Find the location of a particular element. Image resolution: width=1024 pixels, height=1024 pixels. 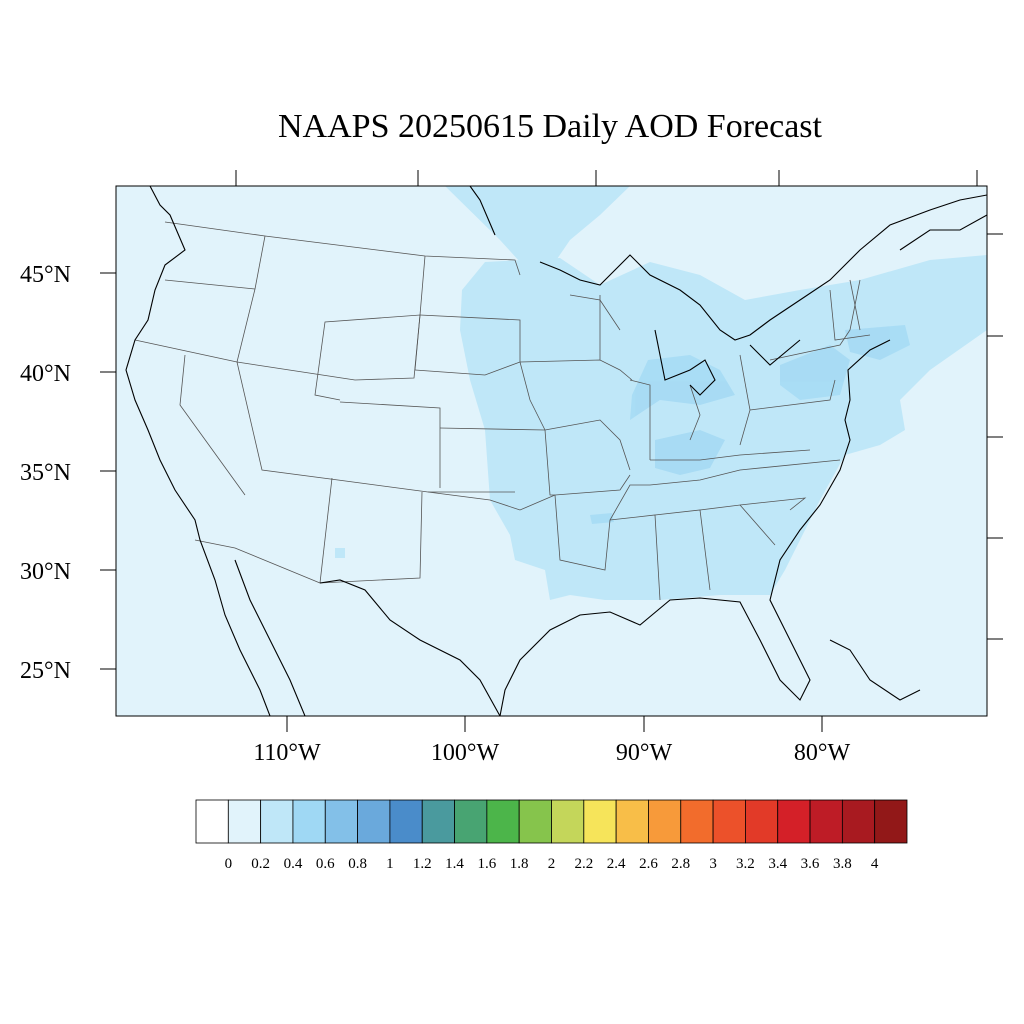

map-title: NAAPS 20250615 Daily AOD Forecast is located at coordinates (550, 126).